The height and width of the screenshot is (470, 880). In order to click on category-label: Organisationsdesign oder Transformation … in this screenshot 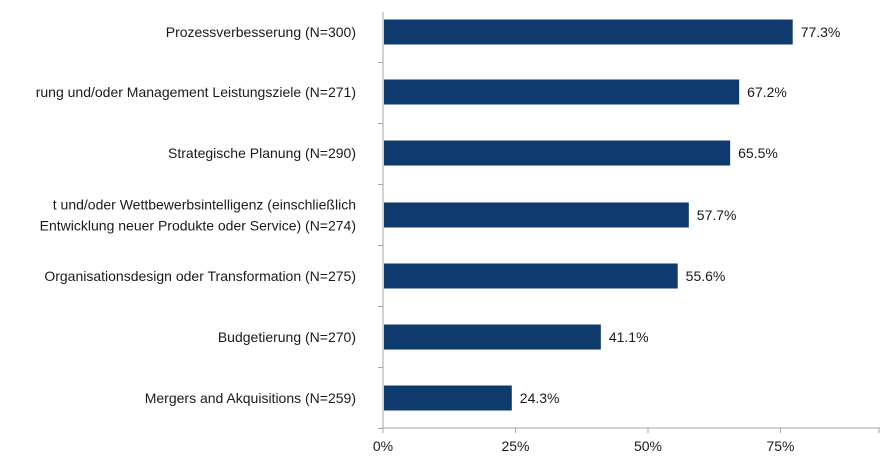, I will do `click(200, 276)`.